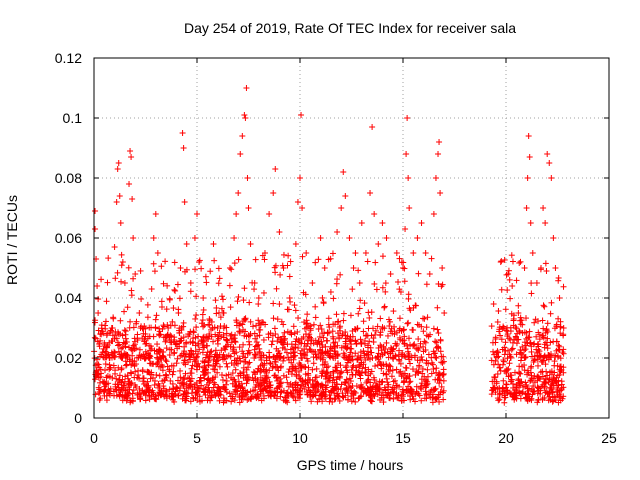 The image size is (640, 480). Describe the element at coordinates (68, 358) in the screenshot. I see `y-tick-label: 0.02` at that location.